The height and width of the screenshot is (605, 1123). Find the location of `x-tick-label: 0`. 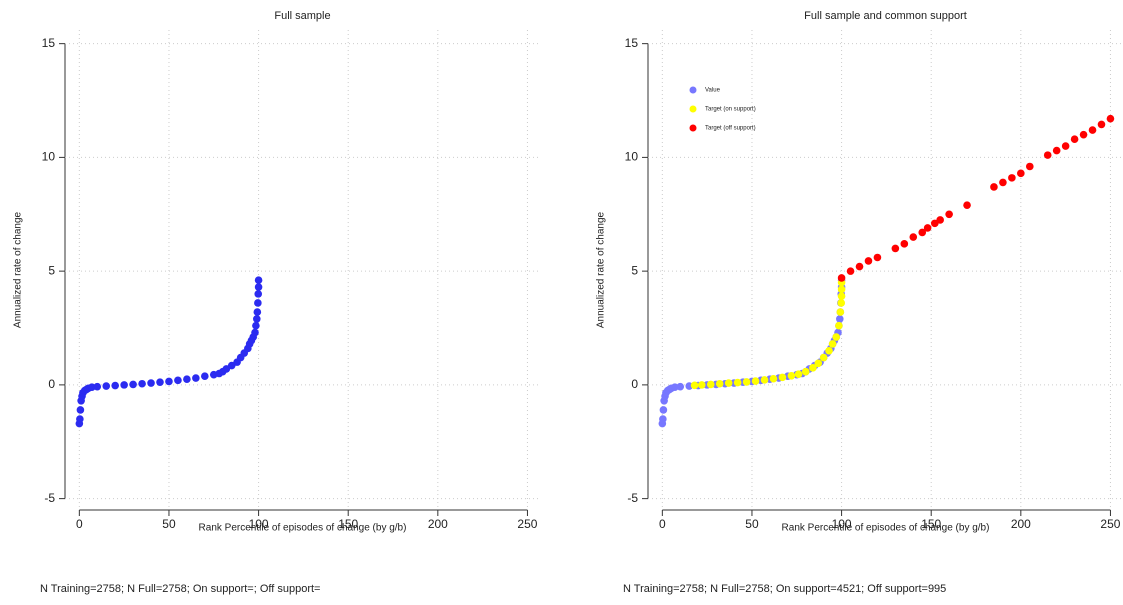

x-tick-label: 0 is located at coordinates (79, 524).